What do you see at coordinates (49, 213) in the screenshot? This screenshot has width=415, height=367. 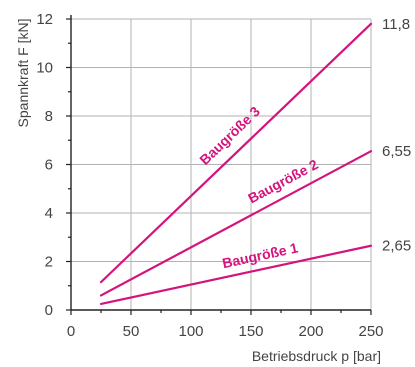 I see `y-tick-label: 4` at bounding box center [49, 213].